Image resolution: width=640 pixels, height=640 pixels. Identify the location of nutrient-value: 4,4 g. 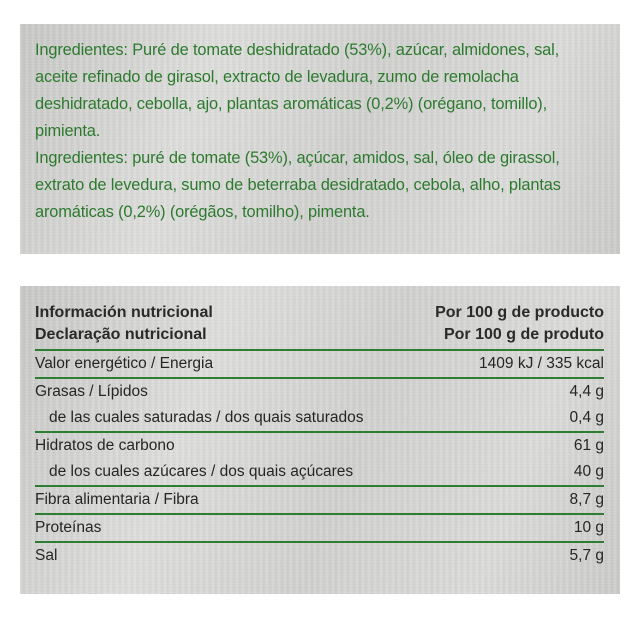
(586, 391).